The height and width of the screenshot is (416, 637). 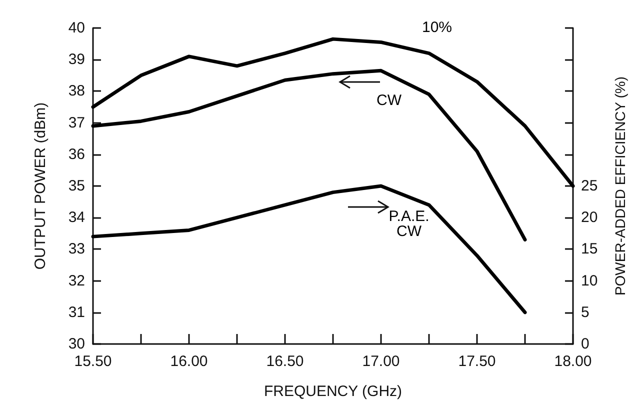 What do you see at coordinates (76, 217) in the screenshot?
I see `y-tick-label: 34` at bounding box center [76, 217].